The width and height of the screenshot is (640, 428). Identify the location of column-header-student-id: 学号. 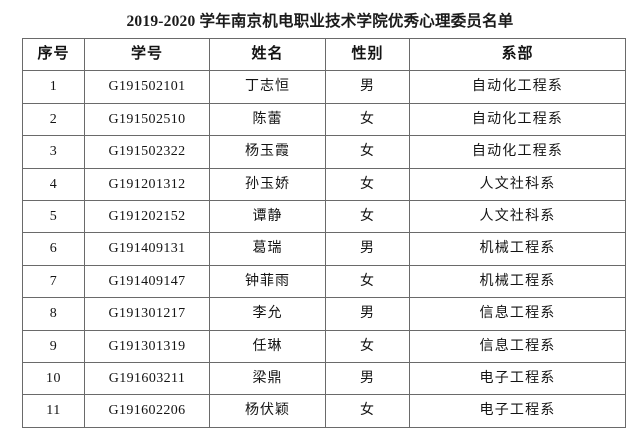
(147, 54).